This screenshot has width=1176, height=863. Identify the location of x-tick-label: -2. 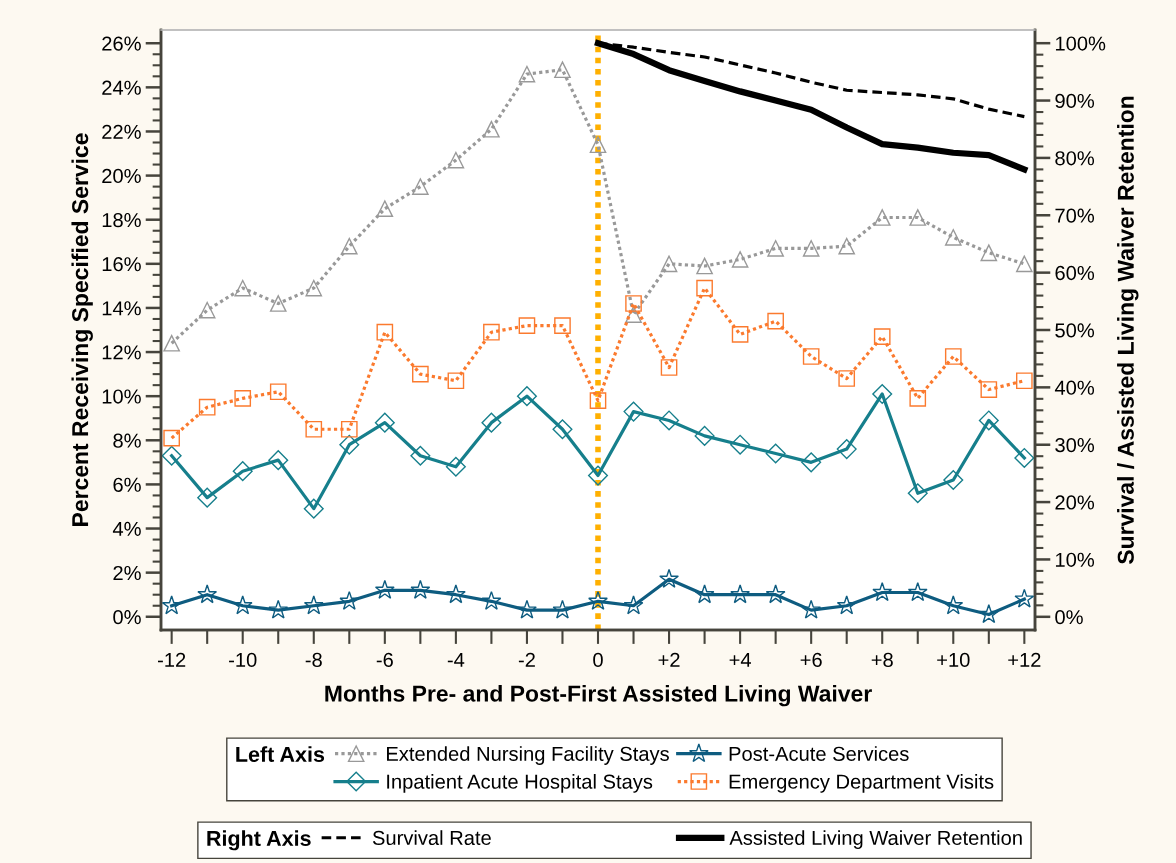
(526, 659).